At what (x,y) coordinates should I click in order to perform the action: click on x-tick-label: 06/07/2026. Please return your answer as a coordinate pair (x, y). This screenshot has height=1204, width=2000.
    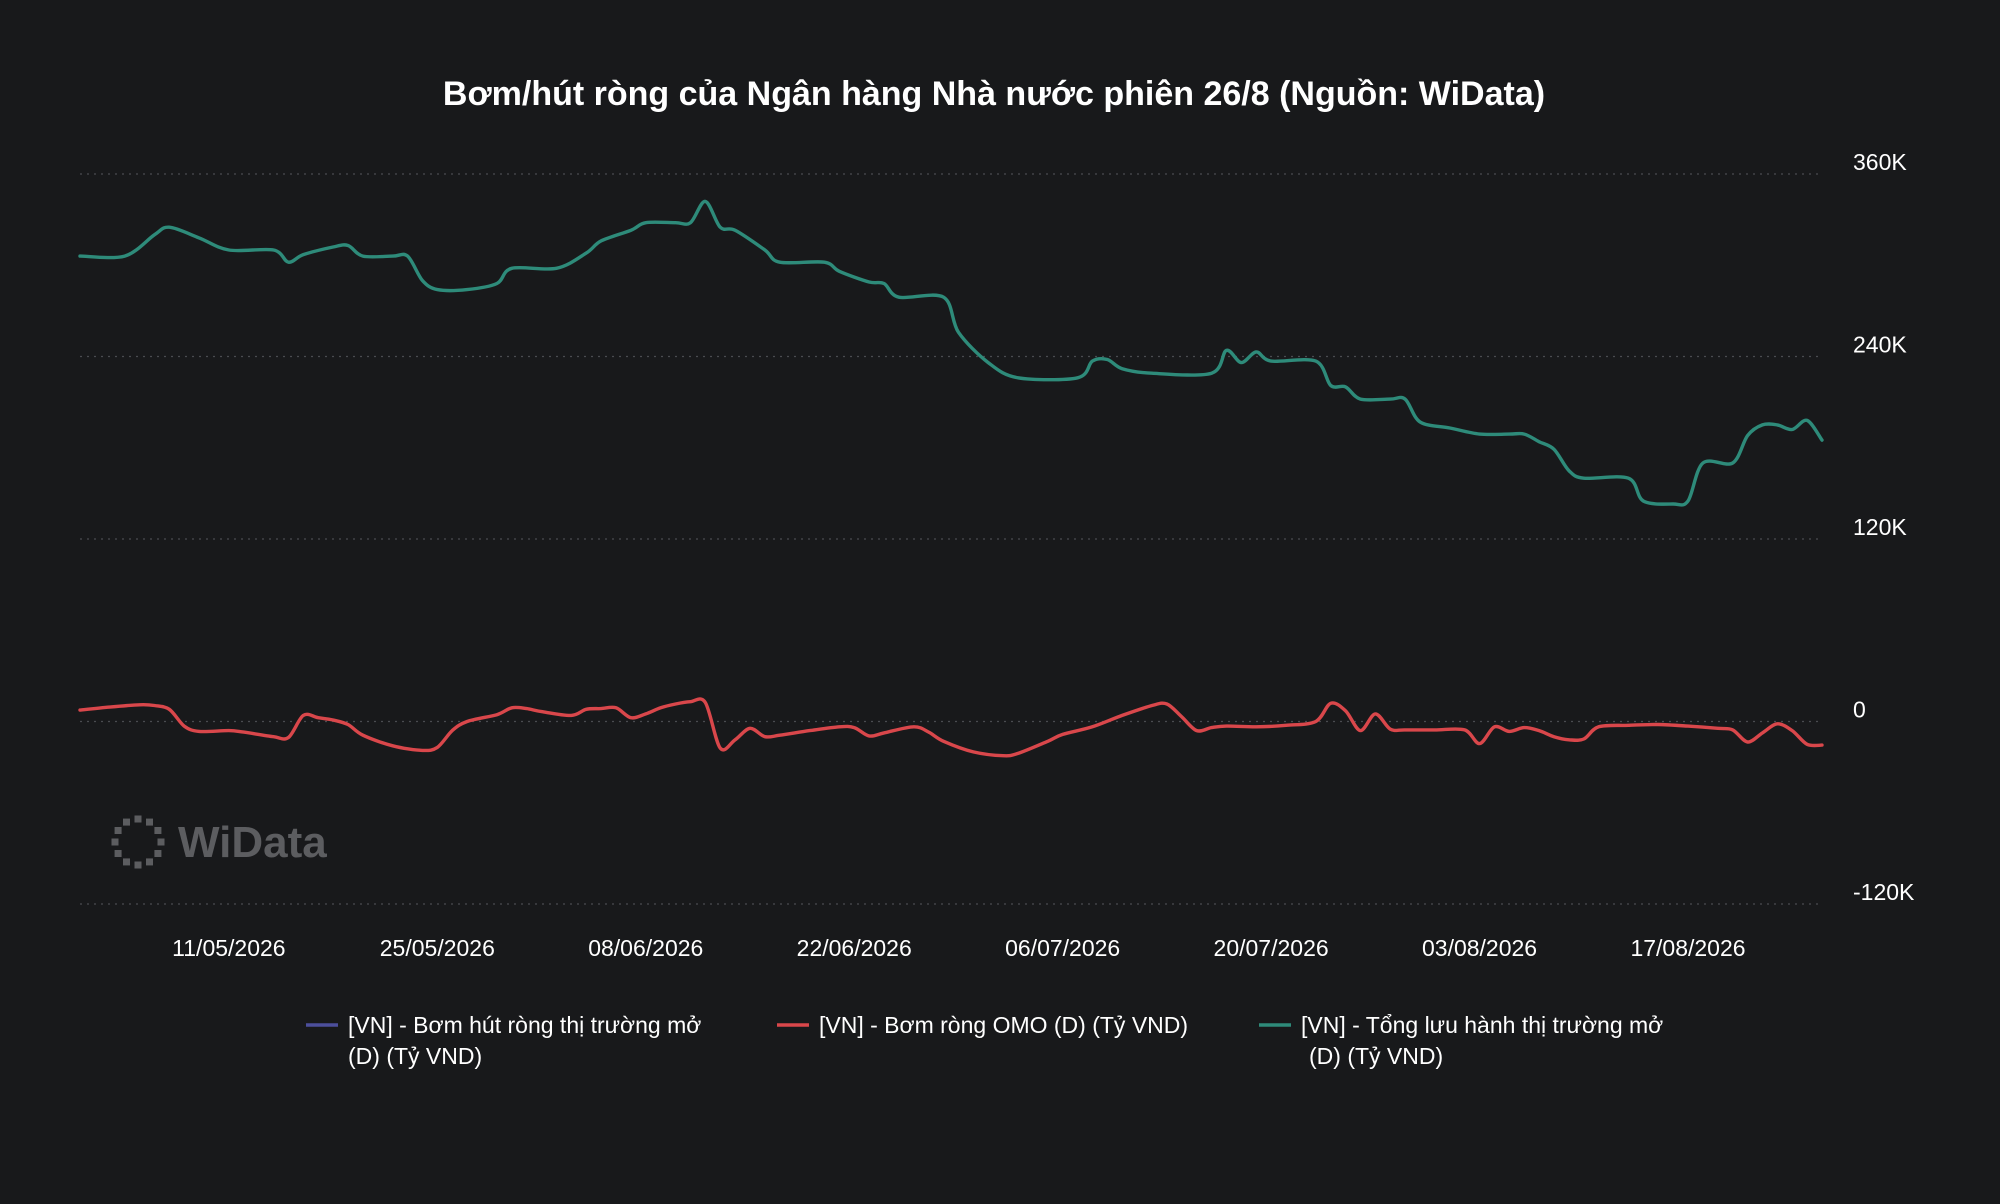
    Looking at the image, I should click on (1062, 948).